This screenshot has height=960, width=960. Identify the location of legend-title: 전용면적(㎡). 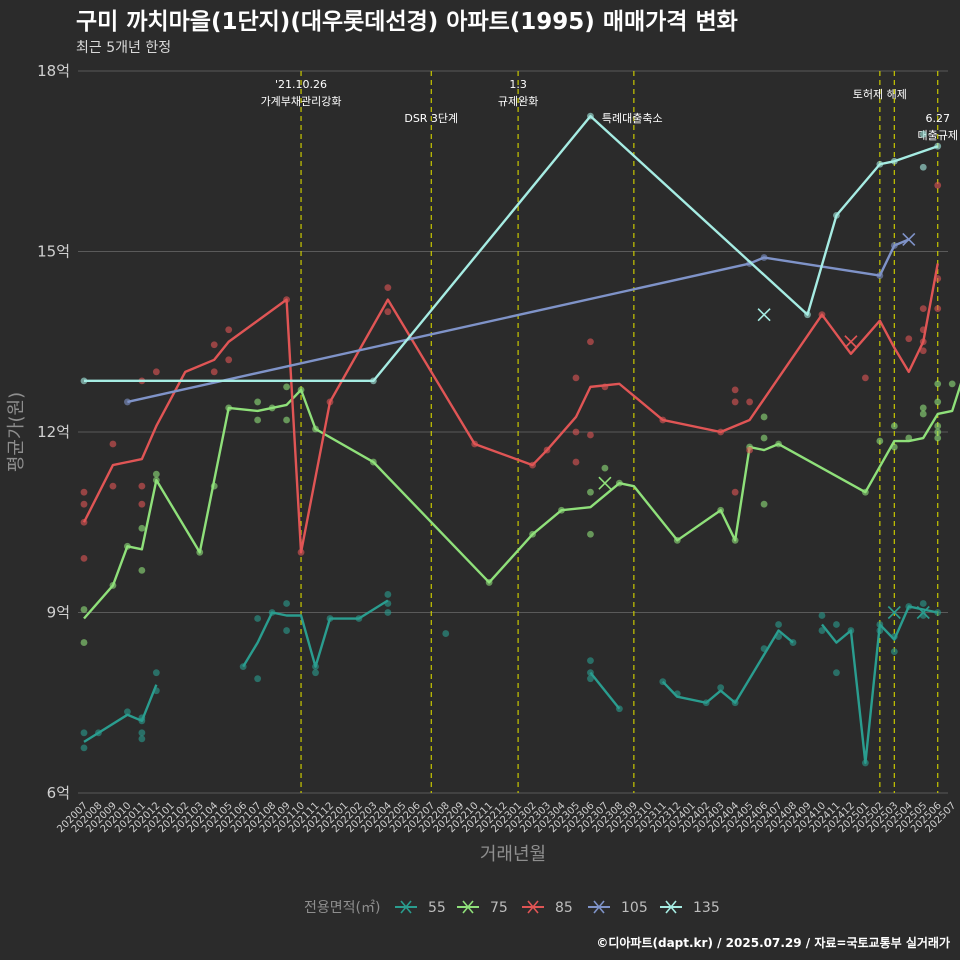
(342, 908).